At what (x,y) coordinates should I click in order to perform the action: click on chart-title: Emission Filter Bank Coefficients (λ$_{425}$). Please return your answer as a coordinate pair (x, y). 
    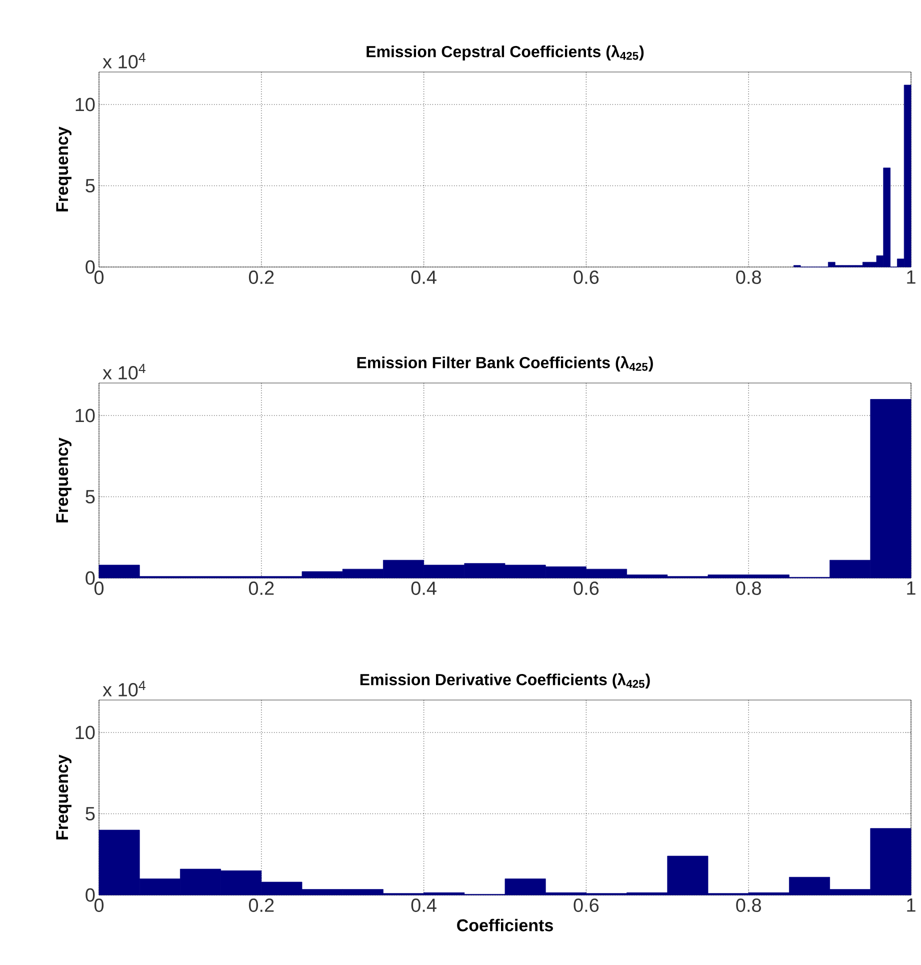
    Looking at the image, I should click on (505, 364).